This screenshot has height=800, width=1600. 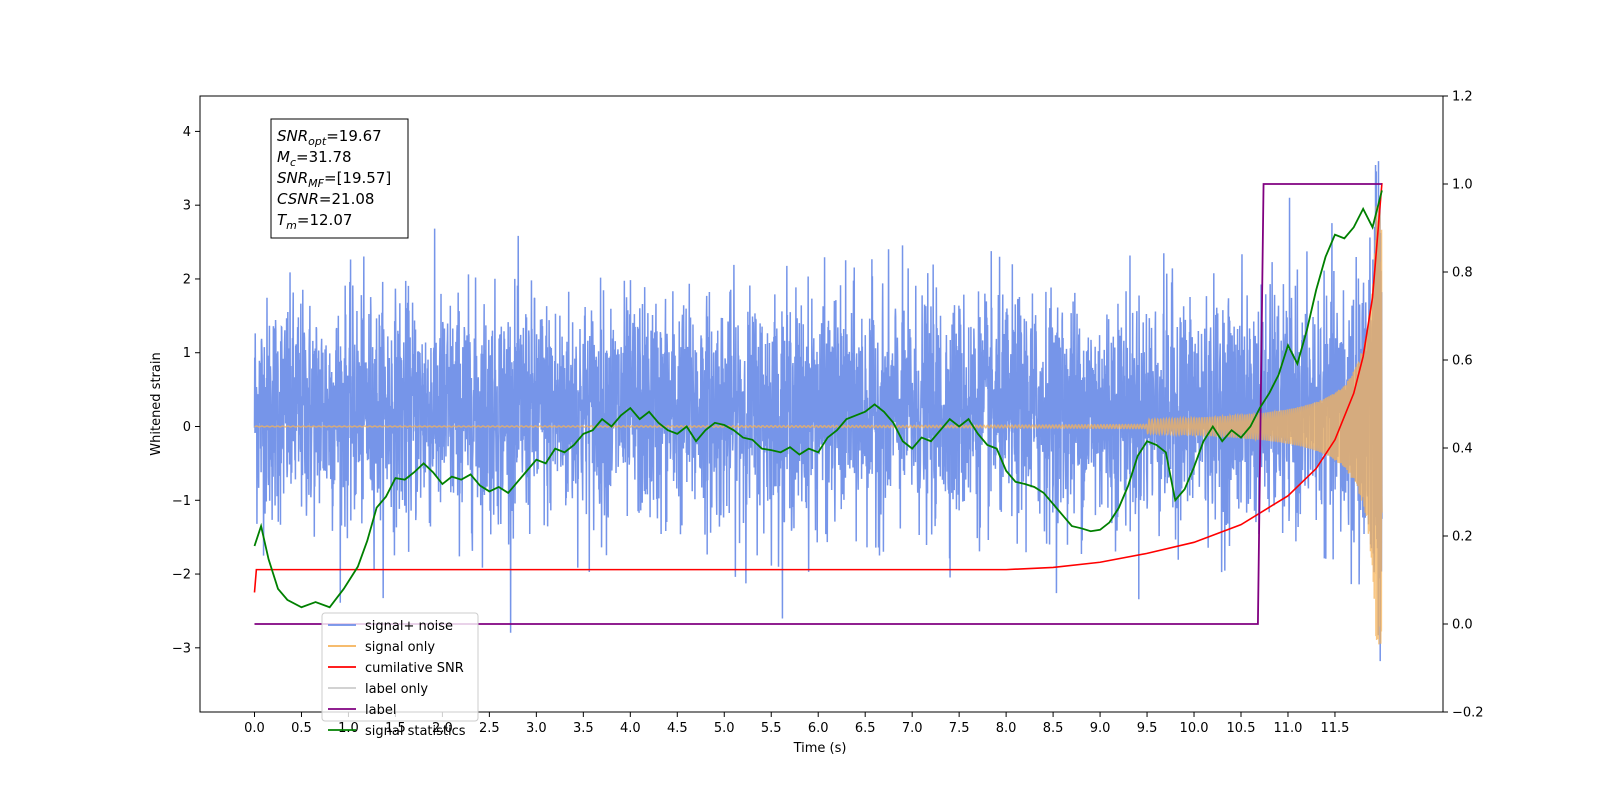 I want to click on y-right-tick-label: 0.2, so click(x=1462, y=537).